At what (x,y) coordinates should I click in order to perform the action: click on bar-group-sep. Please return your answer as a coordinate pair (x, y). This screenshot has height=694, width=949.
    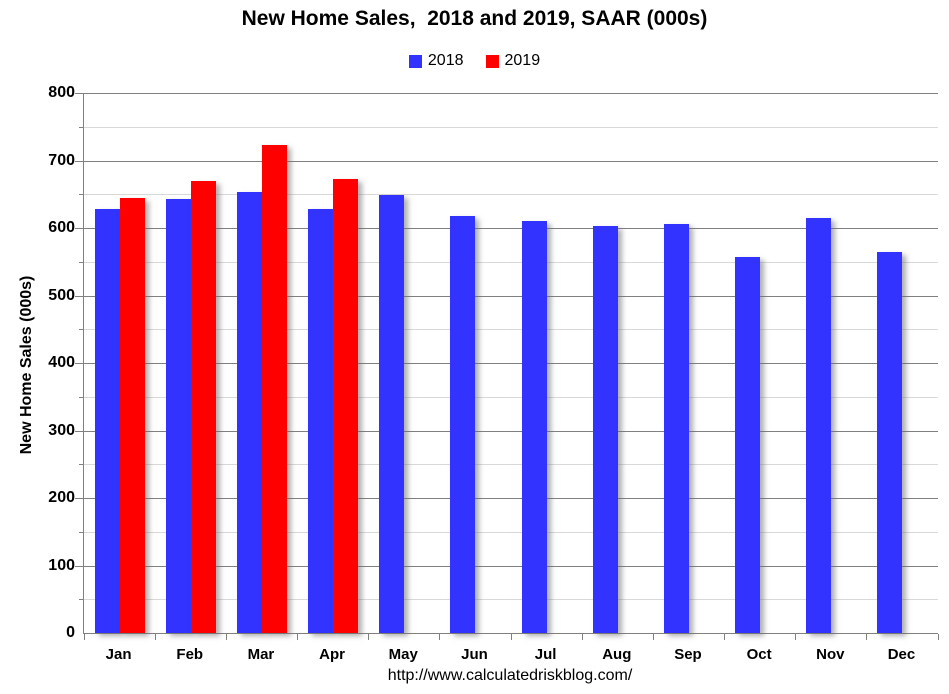
    Looking at the image, I should click on (688, 363).